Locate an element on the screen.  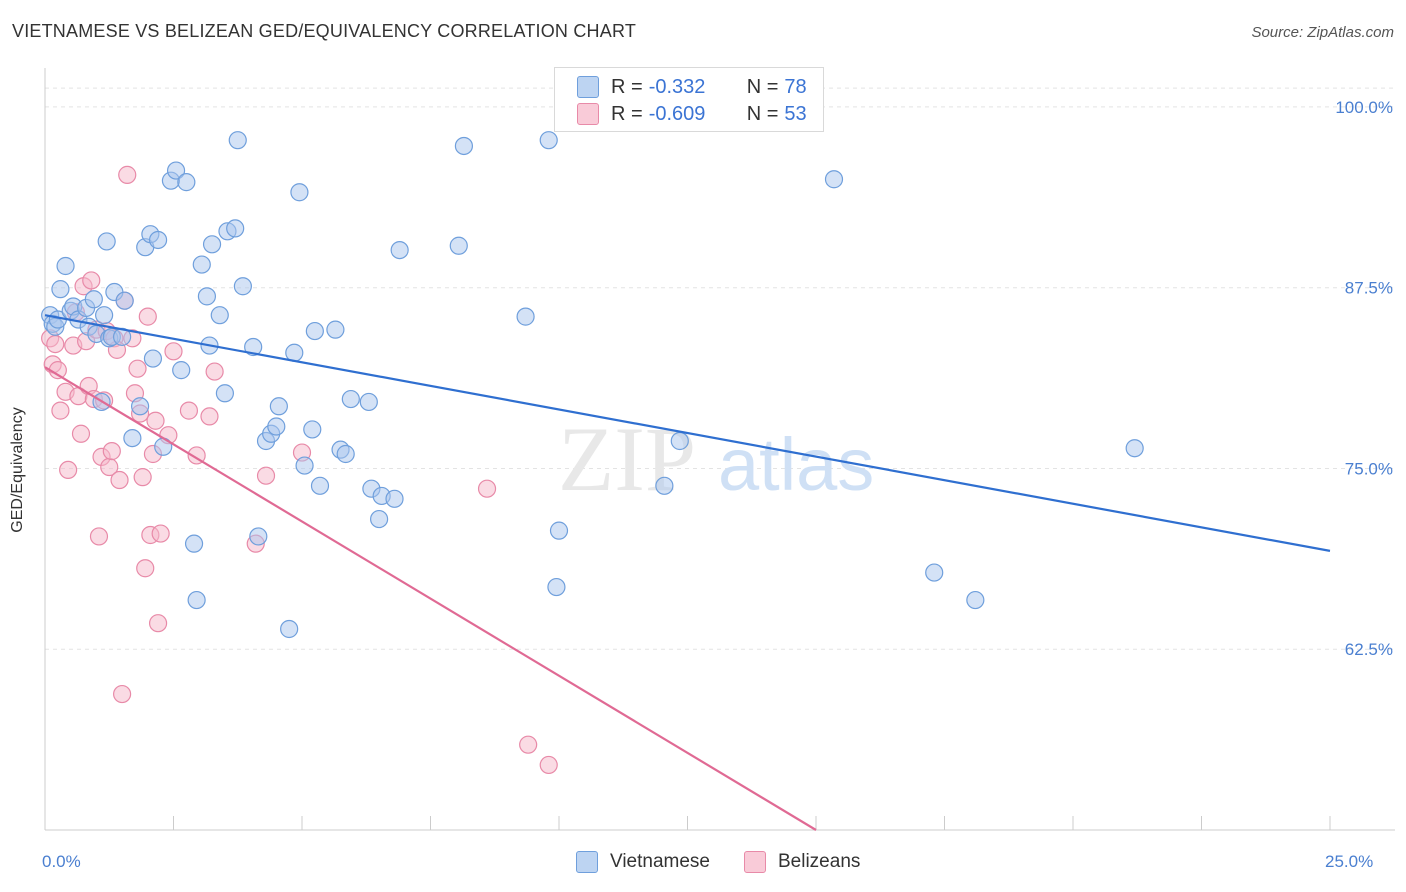
legend-item-belizeans: Belizeans is located at coordinates (802, 862).